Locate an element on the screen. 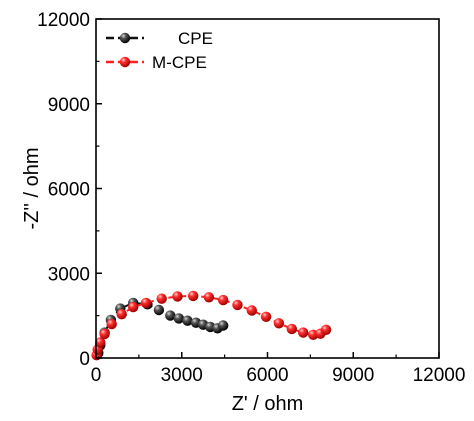  plot-area is located at coordinates (211, 325).